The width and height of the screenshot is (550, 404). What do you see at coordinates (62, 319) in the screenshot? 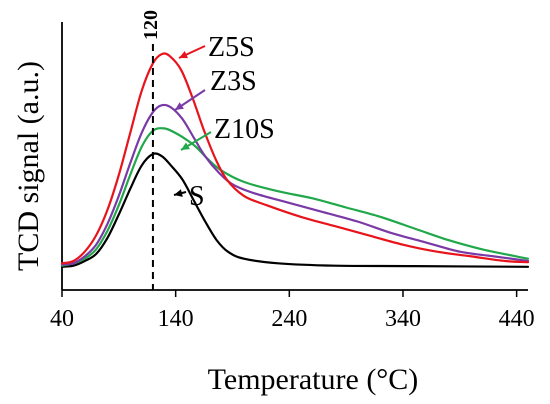
I see `x-tick-label: 40` at bounding box center [62, 319].